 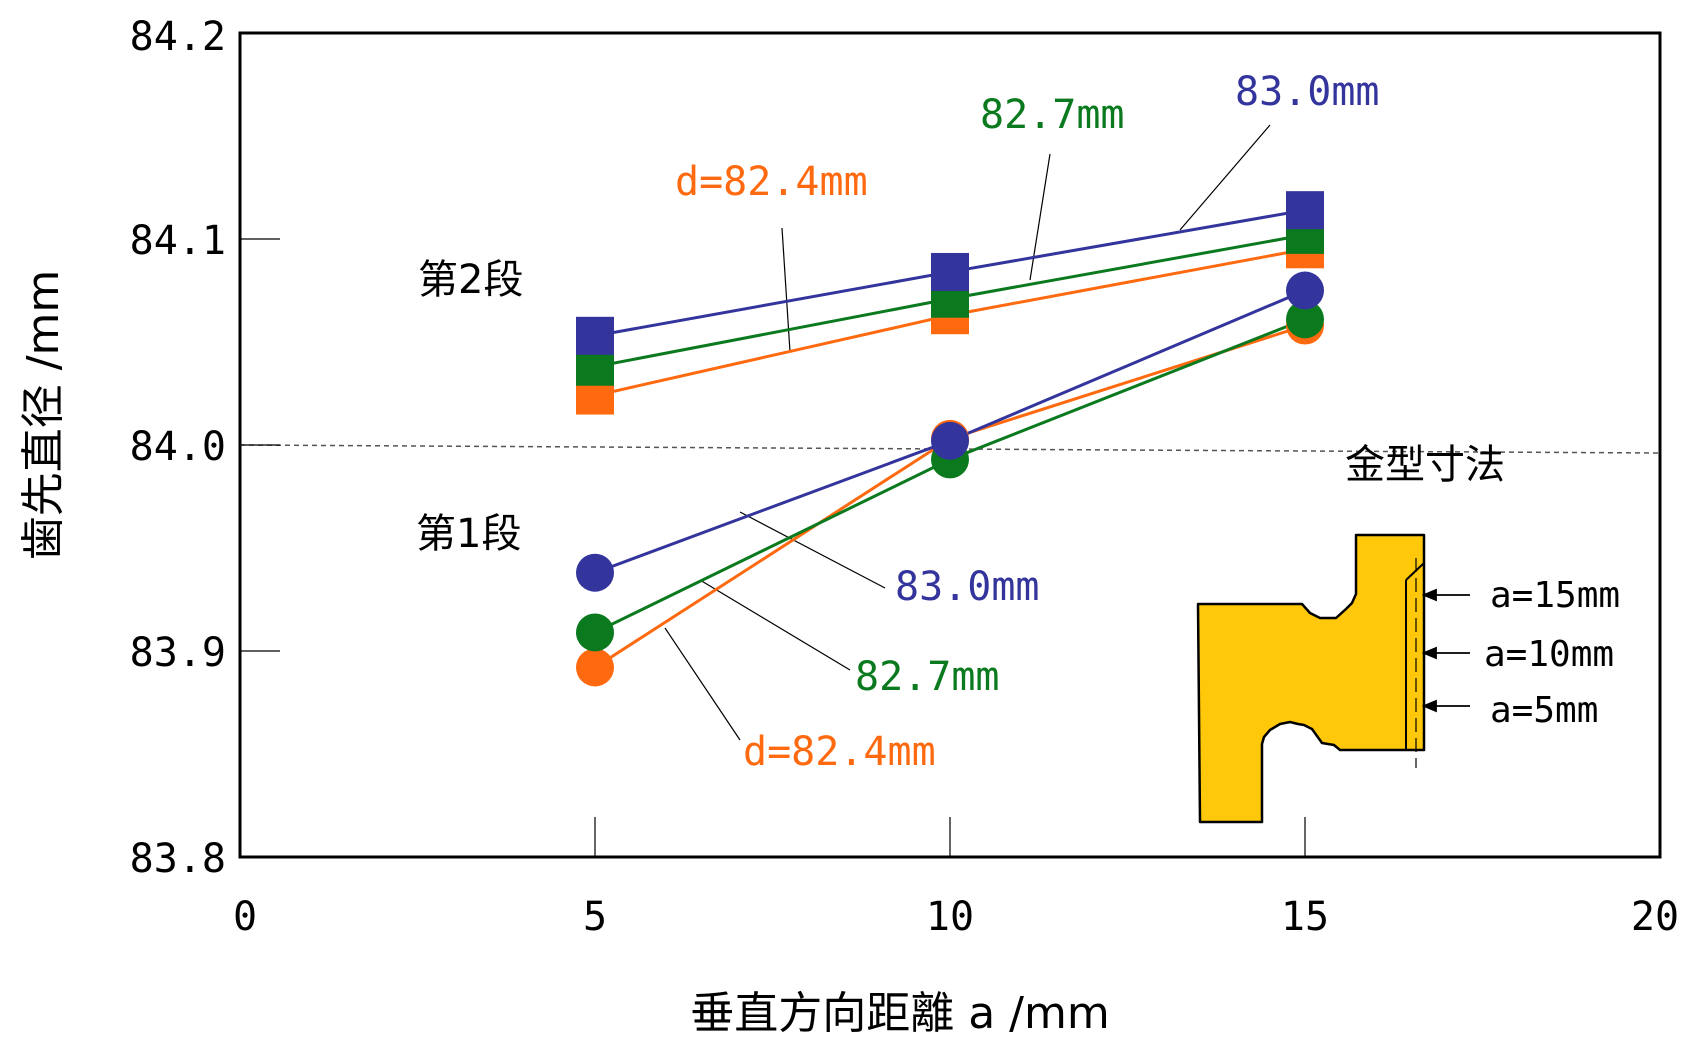 What do you see at coordinates (1415, 571) in the screenshot?
I see `die-inner-line` at bounding box center [1415, 571].